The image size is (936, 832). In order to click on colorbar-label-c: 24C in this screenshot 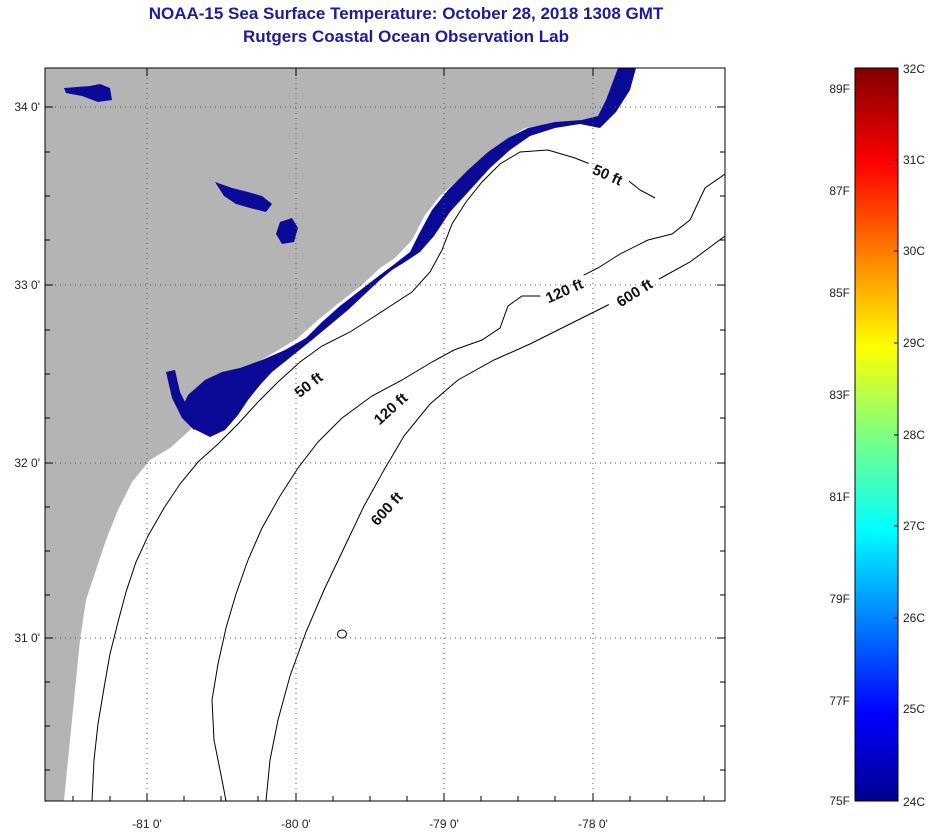, I will do `click(914, 802)`.